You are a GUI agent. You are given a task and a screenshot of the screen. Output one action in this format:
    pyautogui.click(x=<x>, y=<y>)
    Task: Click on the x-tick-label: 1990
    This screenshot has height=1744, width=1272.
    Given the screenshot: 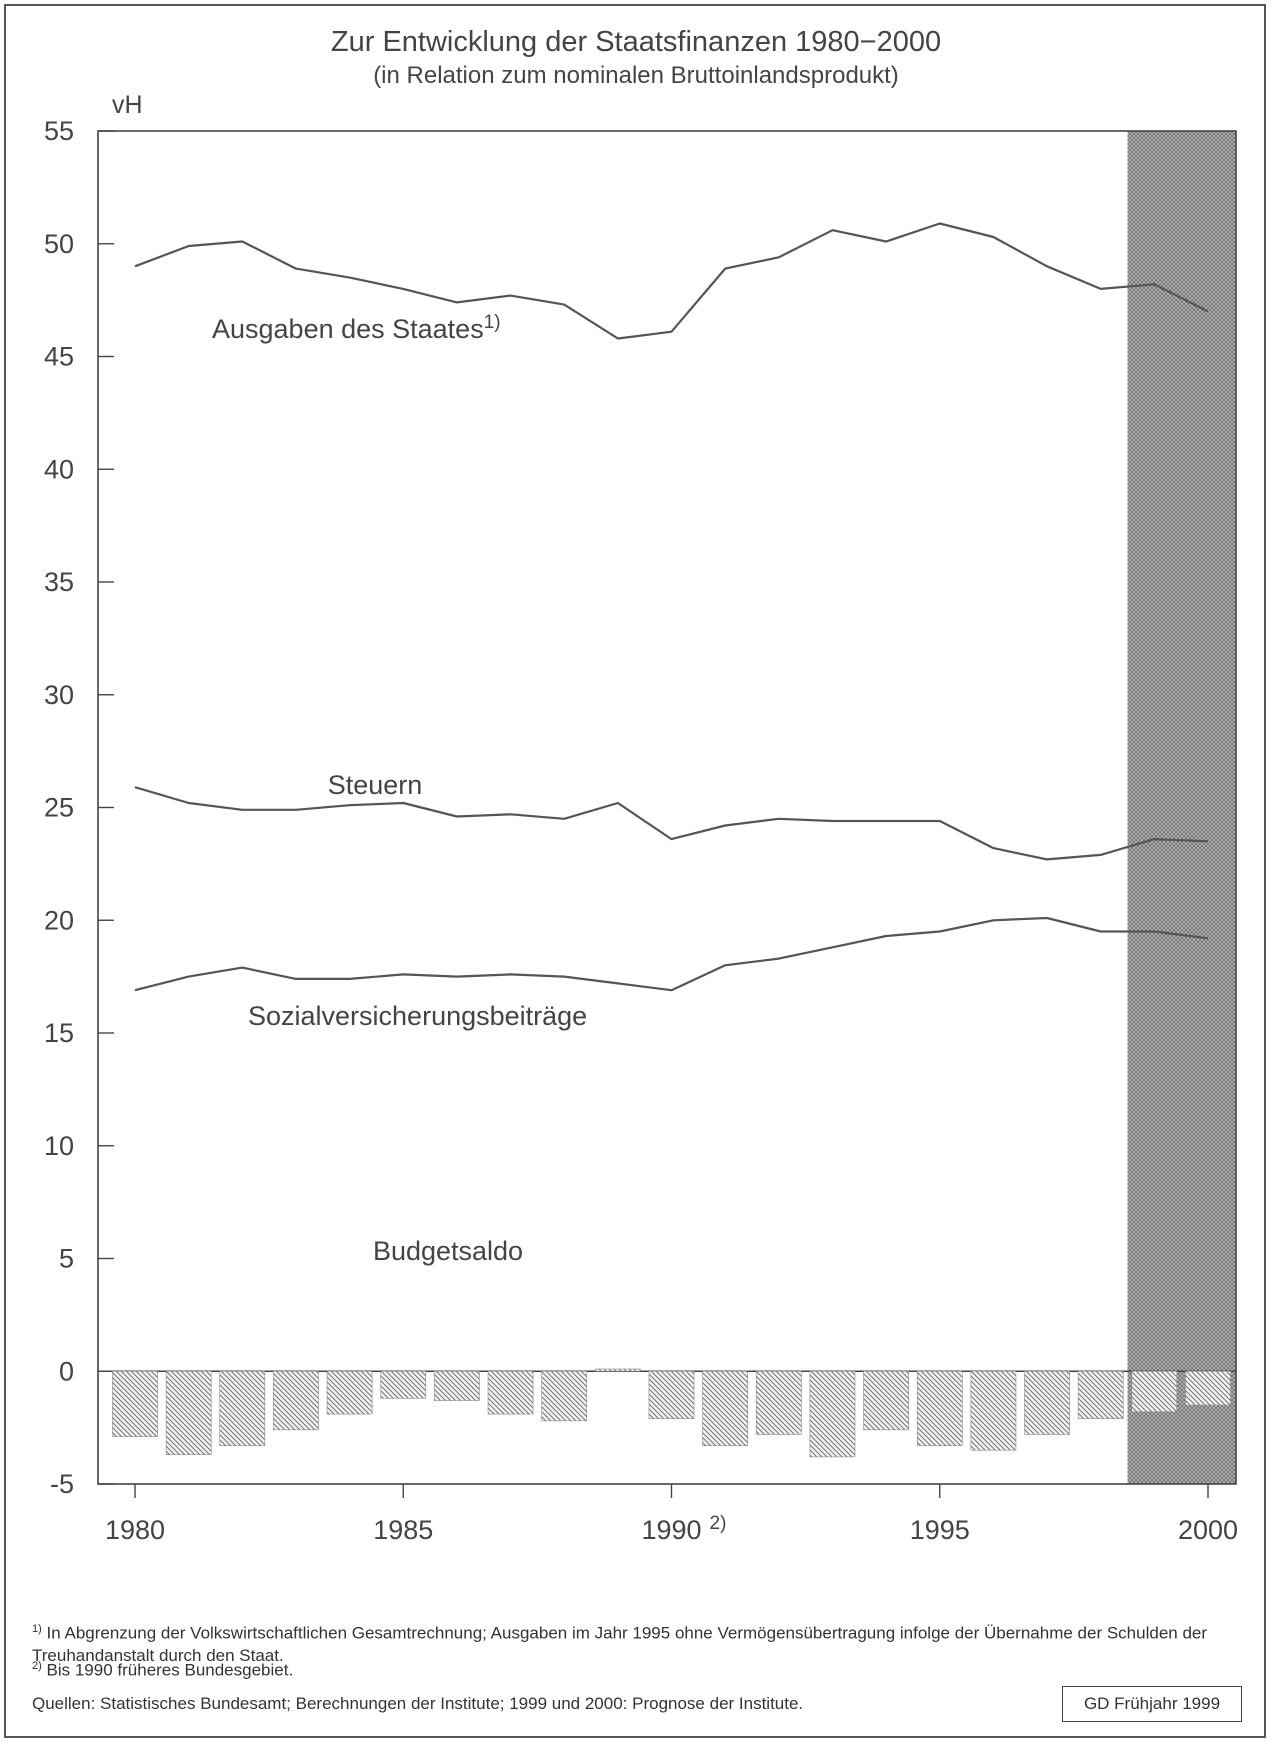 What is the action you would take?
    pyautogui.click(x=671, y=1530)
    